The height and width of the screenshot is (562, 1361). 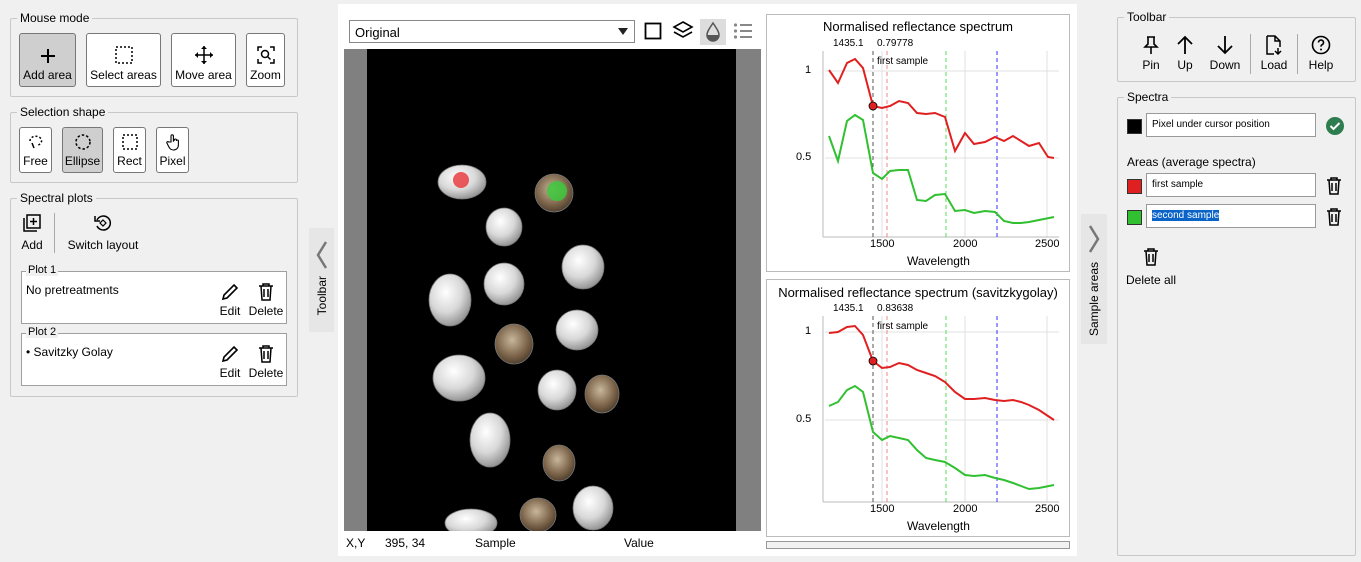 What do you see at coordinates (266, 362) in the screenshot?
I see `delete-plot-2-button: Delete` at bounding box center [266, 362].